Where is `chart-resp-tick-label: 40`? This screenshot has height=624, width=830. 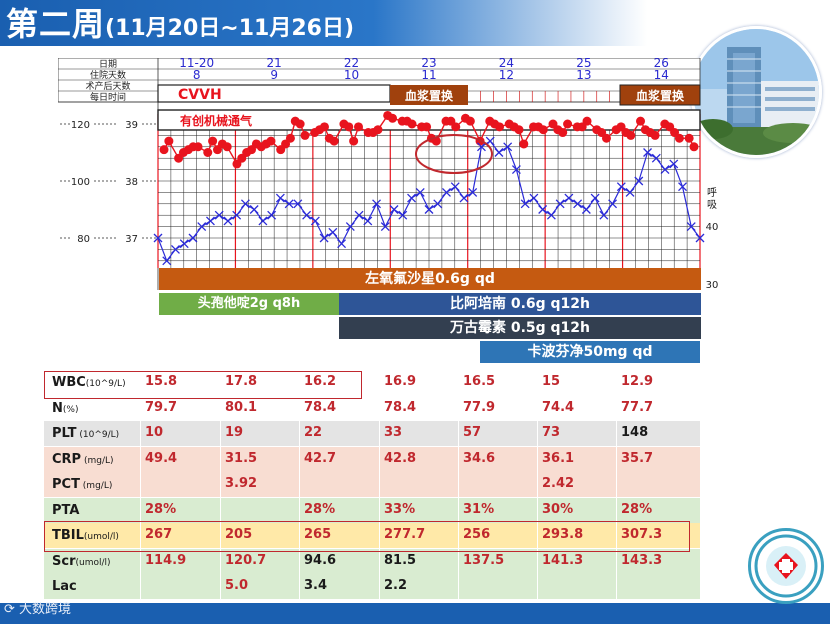 chart-resp-tick-label: 40 is located at coordinates (712, 227).